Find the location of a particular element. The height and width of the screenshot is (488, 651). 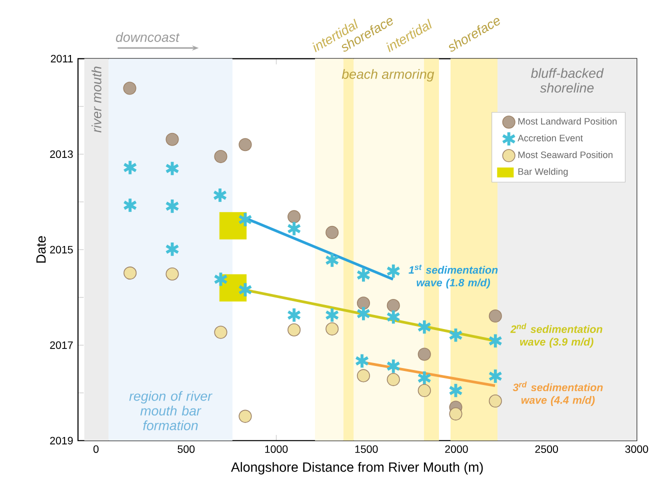

x-tick-label: 1000 is located at coordinates (276, 449).